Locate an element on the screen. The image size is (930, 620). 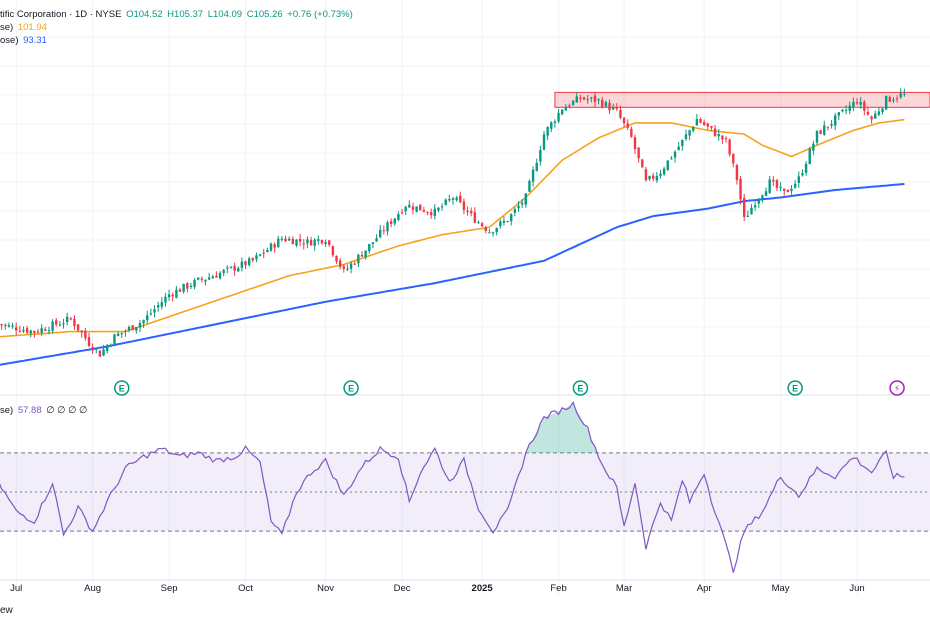
rsi-label: se) is located at coordinates (7, 410).